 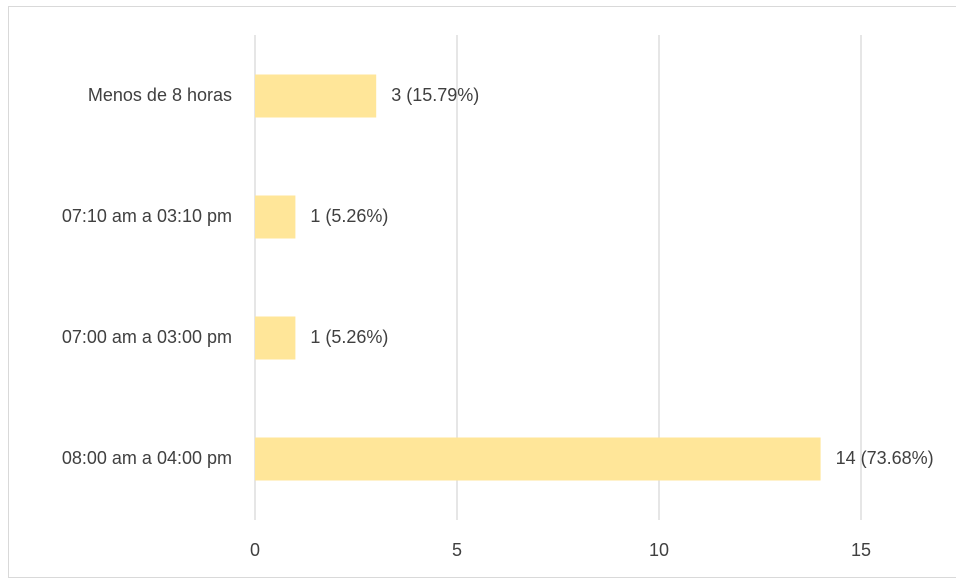 What do you see at coordinates (255, 550) in the screenshot?
I see `x-tick-label: 0` at bounding box center [255, 550].